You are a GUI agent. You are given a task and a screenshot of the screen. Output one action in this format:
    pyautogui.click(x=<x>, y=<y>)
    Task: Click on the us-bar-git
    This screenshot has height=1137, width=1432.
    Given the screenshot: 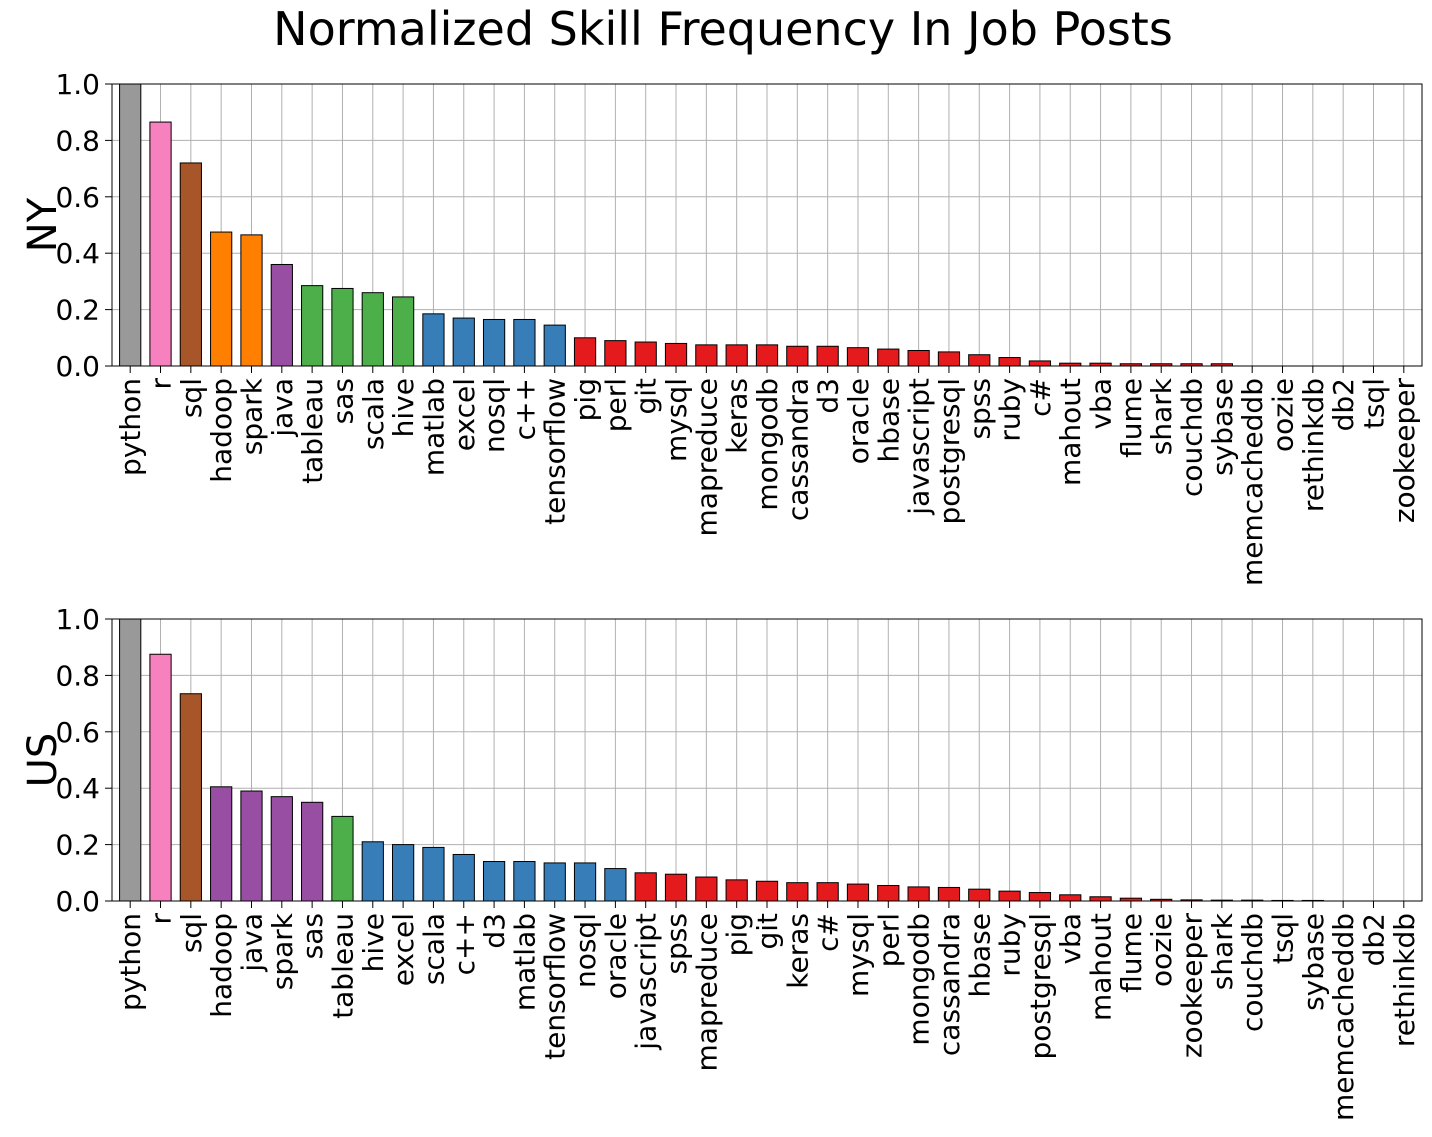 What is the action you would take?
    pyautogui.click(x=767, y=891)
    